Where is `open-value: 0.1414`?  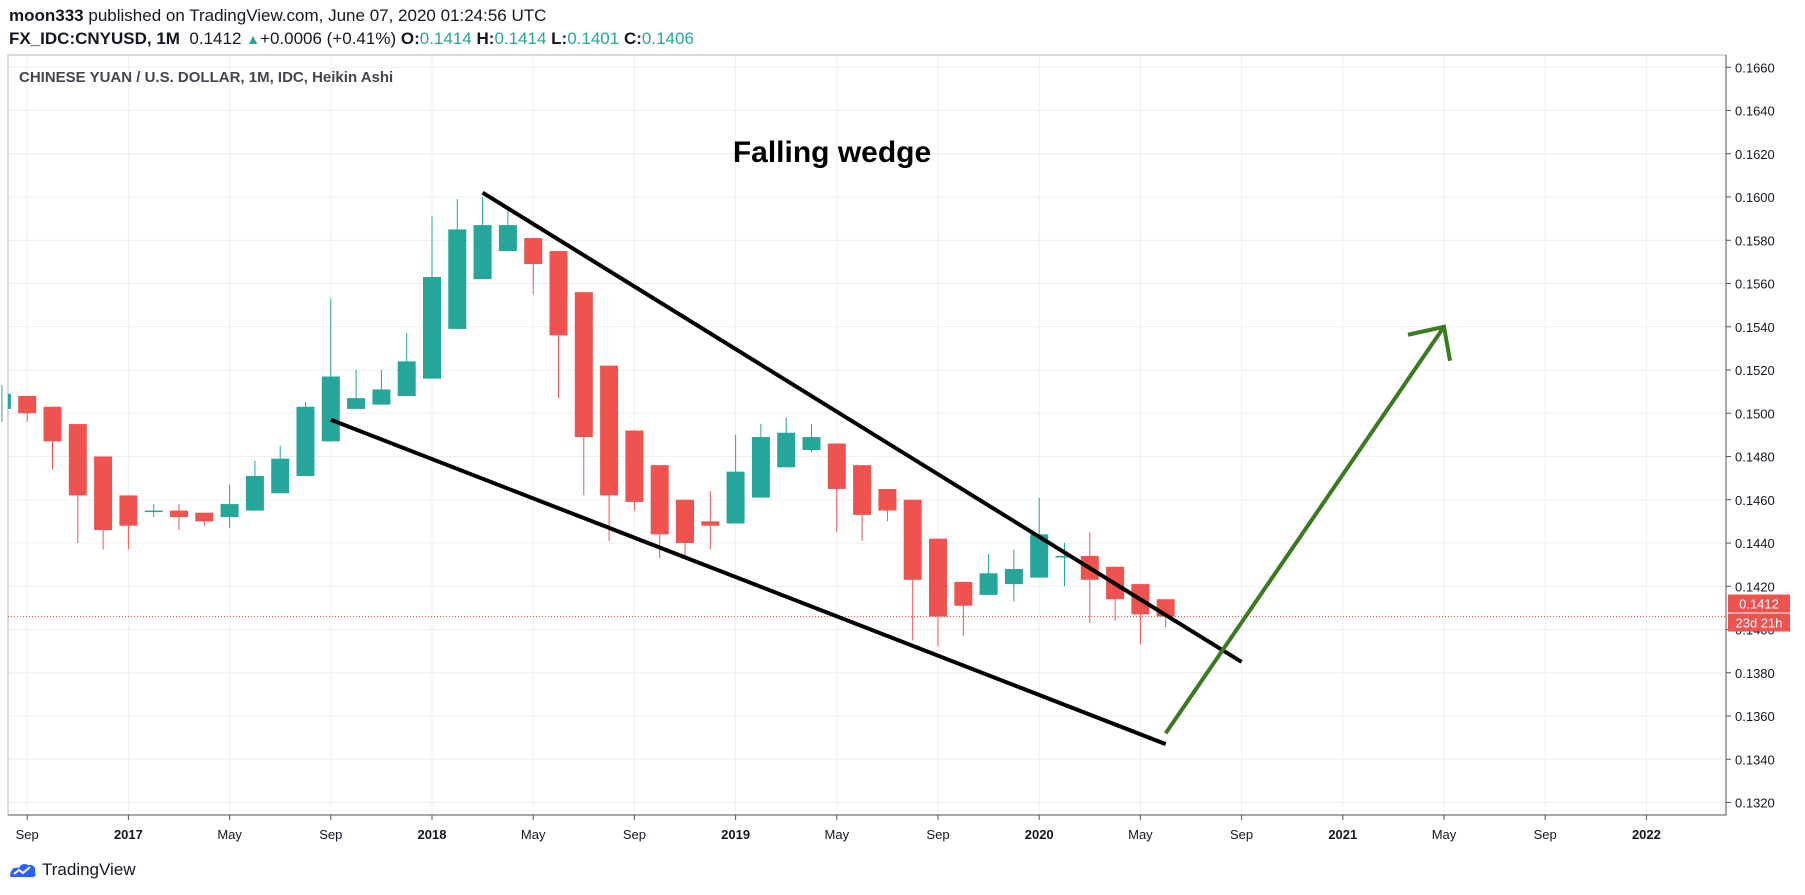 open-value: 0.1414 is located at coordinates (445, 38).